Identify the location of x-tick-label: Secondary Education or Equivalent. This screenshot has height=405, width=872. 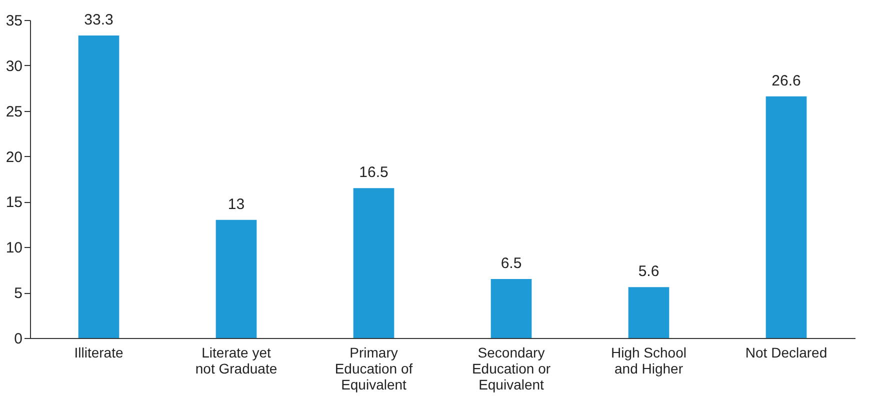
(511, 368).